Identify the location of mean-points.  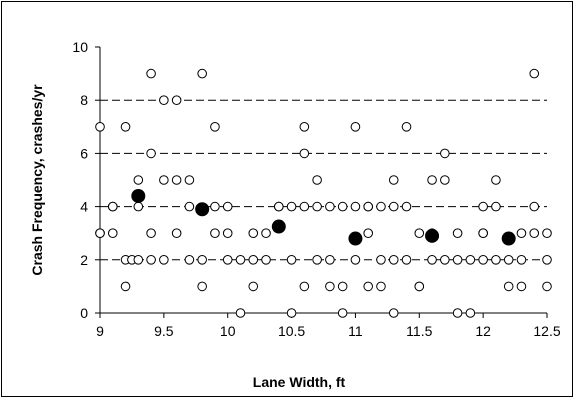
(323, 217).